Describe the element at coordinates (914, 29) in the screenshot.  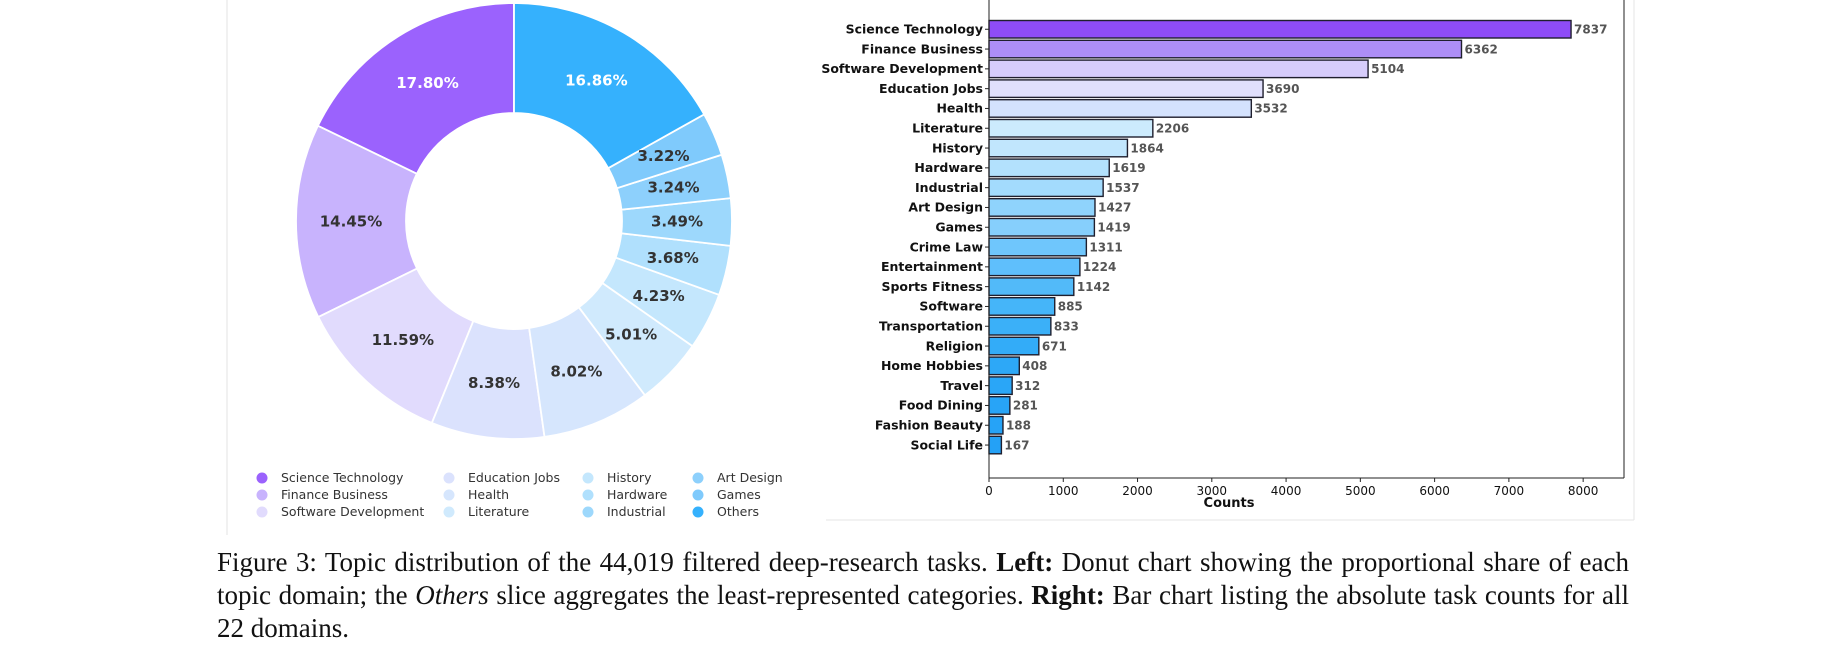
I see `category-label-science-technology: Science Technology` at that location.